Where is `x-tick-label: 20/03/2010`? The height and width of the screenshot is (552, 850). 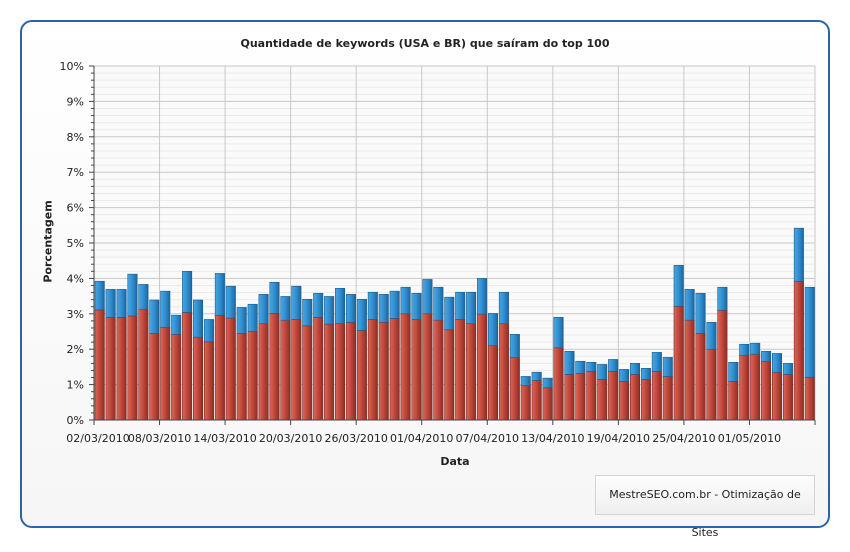
x-tick-label: 20/03/2010 is located at coordinates (290, 438).